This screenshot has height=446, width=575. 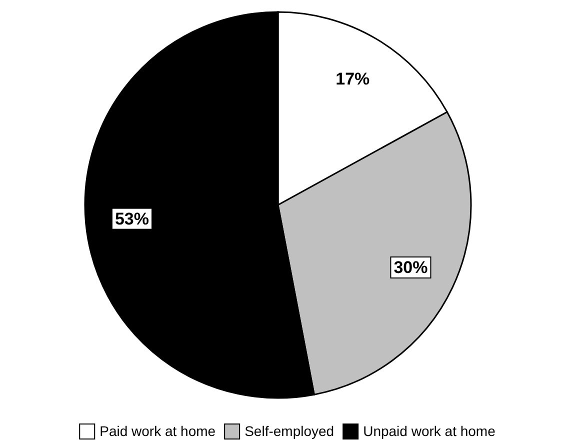 I want to click on data-label: 30%, so click(x=411, y=267).